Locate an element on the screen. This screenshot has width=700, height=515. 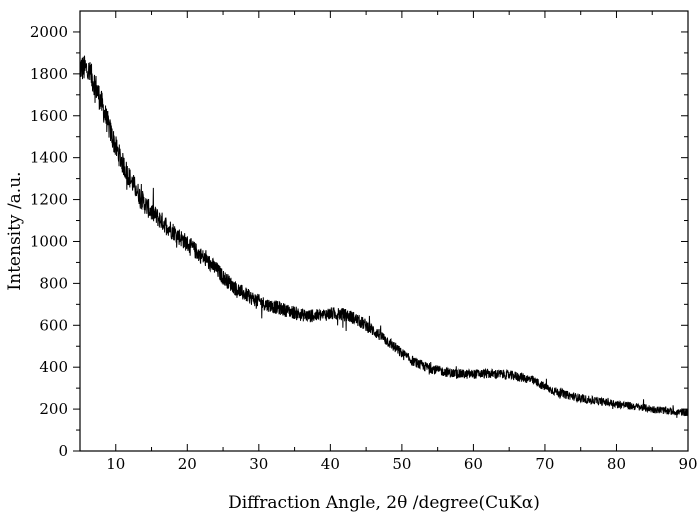
y-tick-label: 0 is located at coordinates (63, 451).